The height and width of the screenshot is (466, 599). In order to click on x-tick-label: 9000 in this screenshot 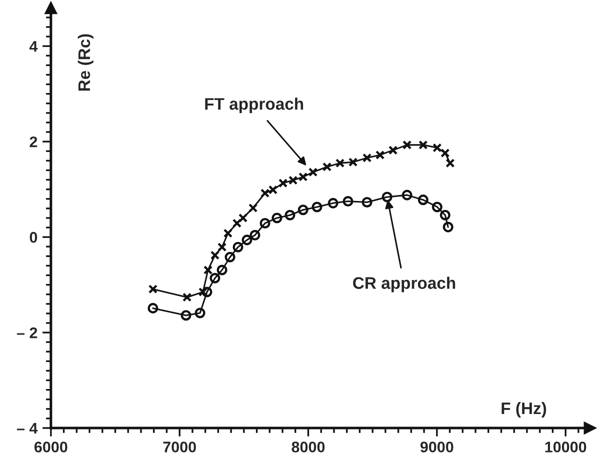, I will do `click(437, 447)`.